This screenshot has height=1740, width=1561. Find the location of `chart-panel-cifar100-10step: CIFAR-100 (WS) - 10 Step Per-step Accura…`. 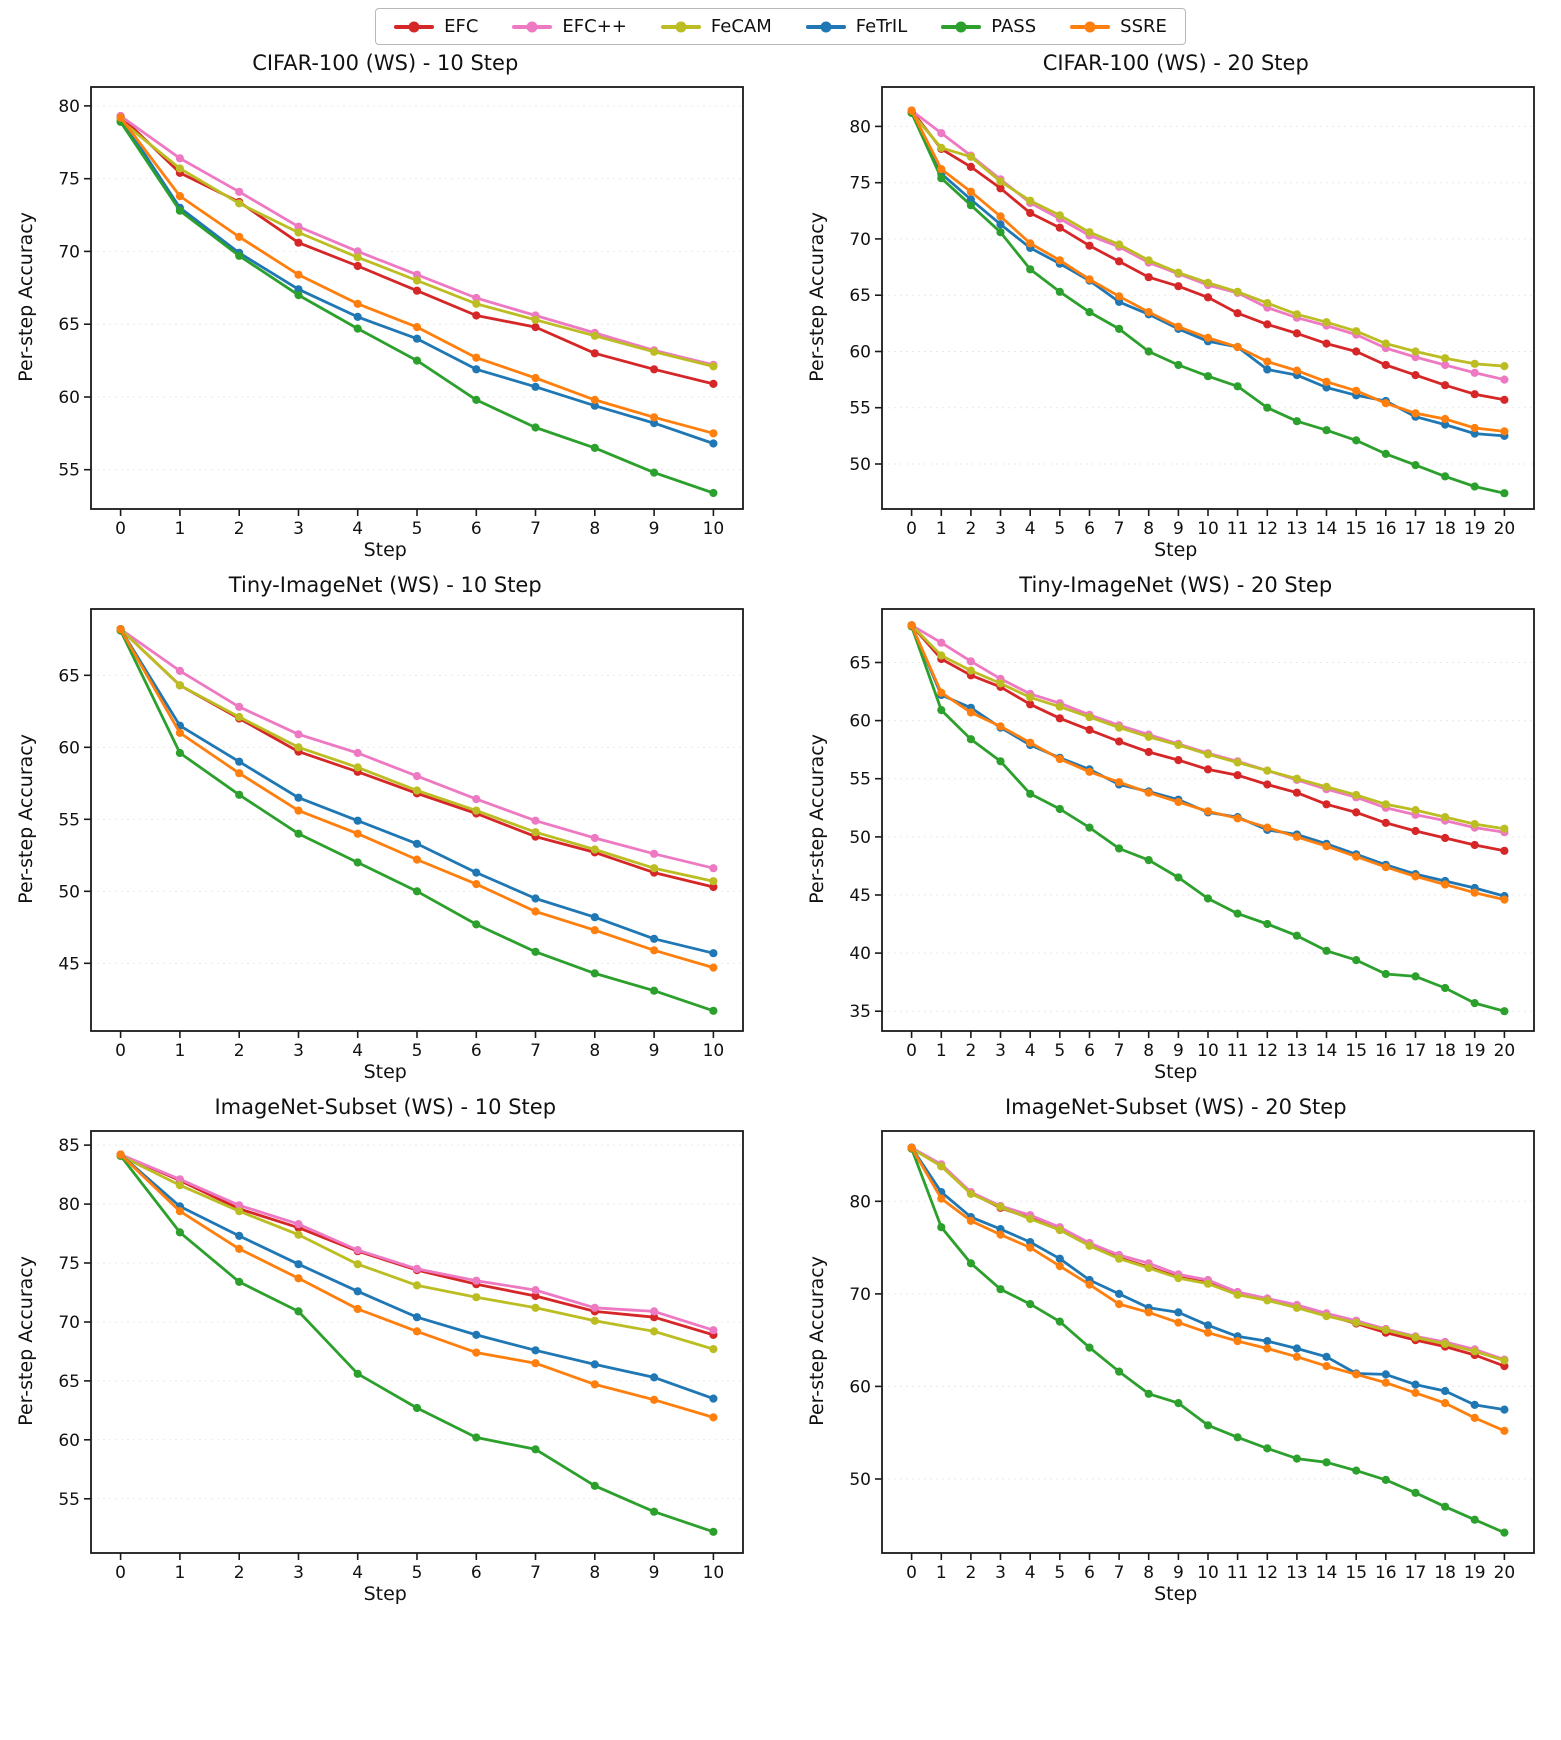

chart-panel-cifar100-10step: CIFAR-100 (WS) - 10 Step Per-step Accura… is located at coordinates (385, 305).